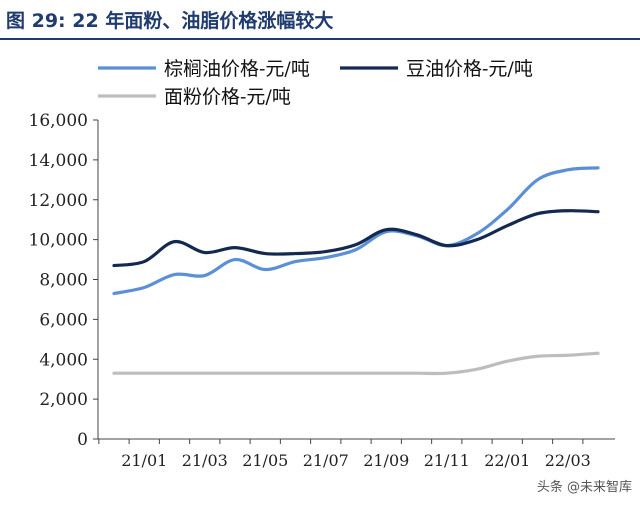  What do you see at coordinates (63, 320) in the screenshot?
I see `y-tick-label: 6,000` at bounding box center [63, 320].